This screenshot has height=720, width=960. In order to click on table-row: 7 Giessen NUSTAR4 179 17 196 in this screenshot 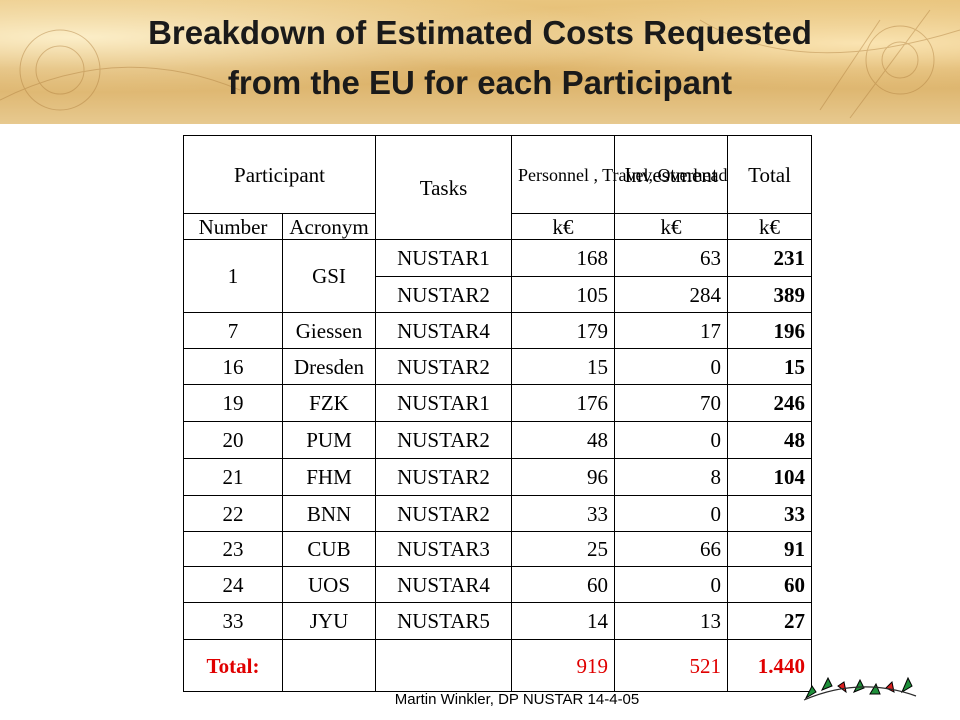, I will do `click(498, 330)`.